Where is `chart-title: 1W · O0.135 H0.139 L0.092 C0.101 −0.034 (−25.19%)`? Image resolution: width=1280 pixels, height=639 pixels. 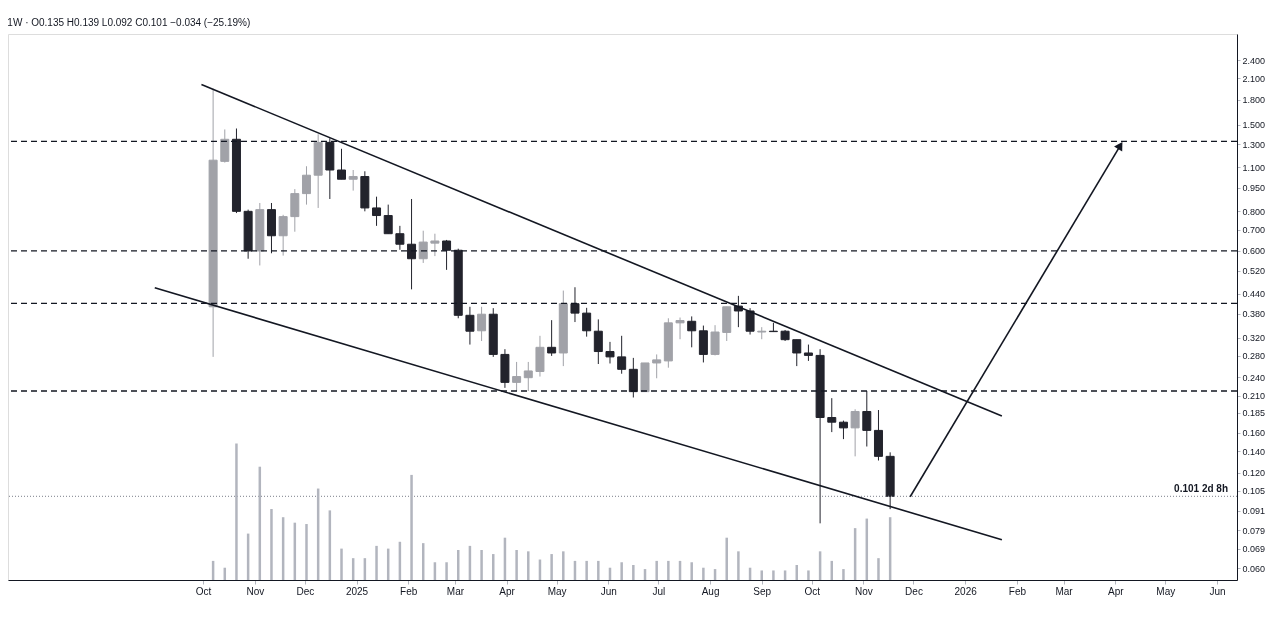
chart-title: 1W · O0.135 H0.139 L0.092 C0.101 −0.034 (−25.19%) is located at coordinates (129, 22).